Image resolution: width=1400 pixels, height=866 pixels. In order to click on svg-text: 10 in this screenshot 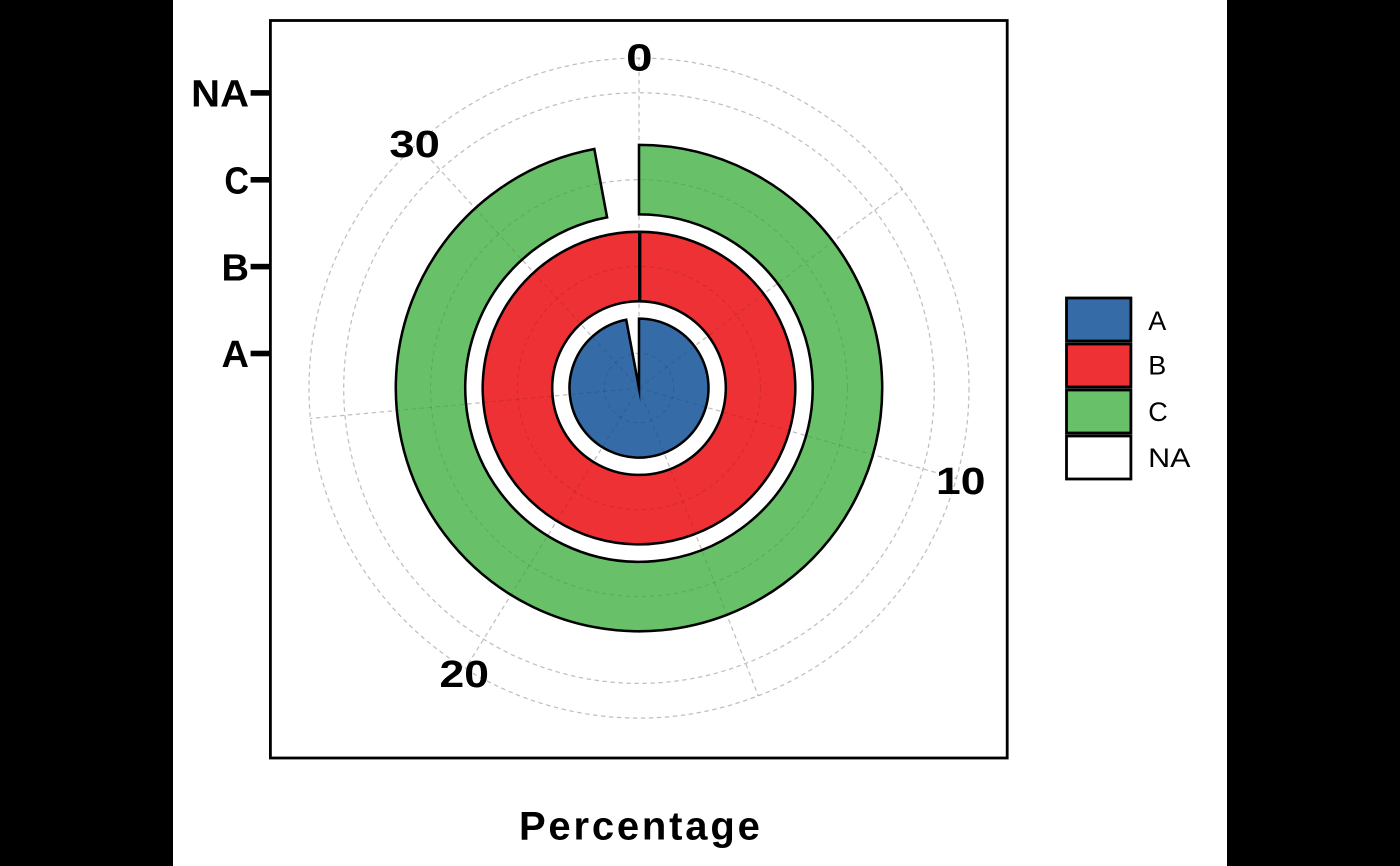, I will do `click(960, 482)`.